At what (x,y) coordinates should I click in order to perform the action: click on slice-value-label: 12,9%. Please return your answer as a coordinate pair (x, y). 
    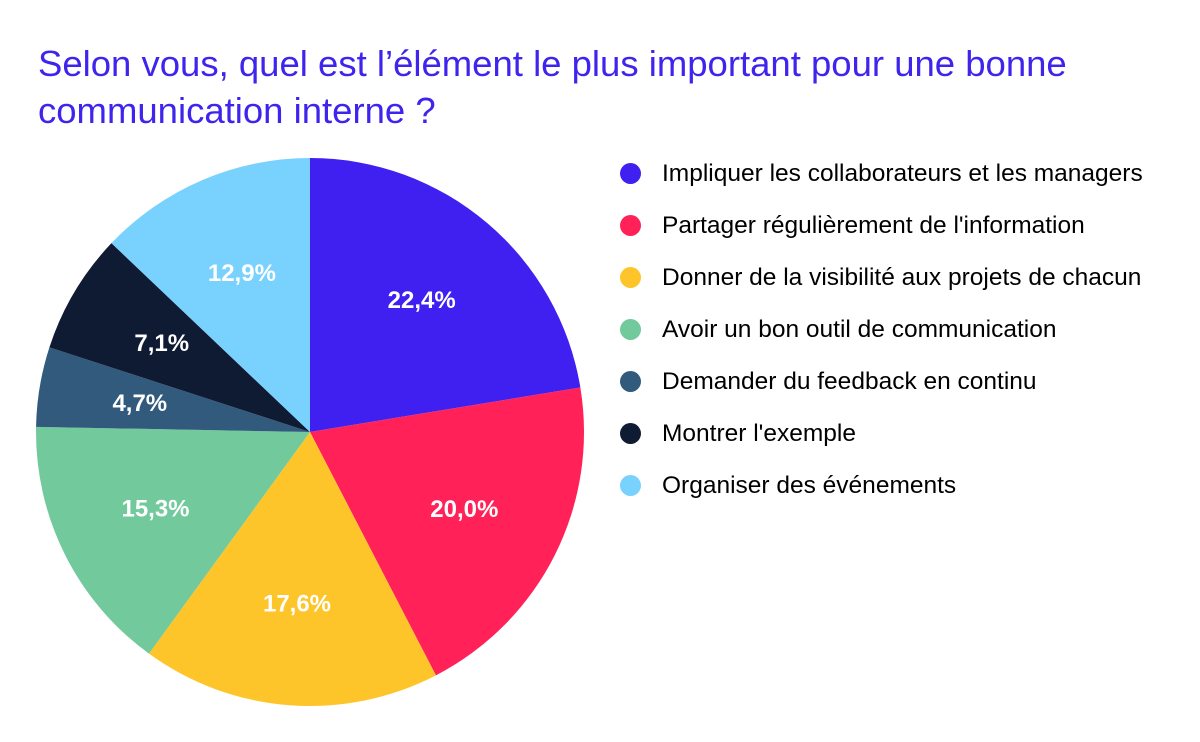
    Looking at the image, I should click on (242, 273).